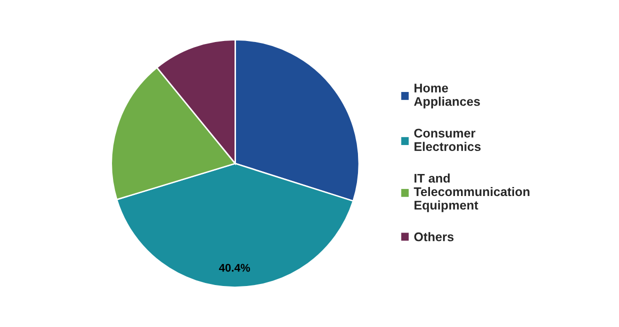 Image resolution: width=619 pixels, height=327 pixels. Describe the element at coordinates (472, 193) in the screenshot. I see `legend-label: IT and Telecommunication Equipment` at that location.